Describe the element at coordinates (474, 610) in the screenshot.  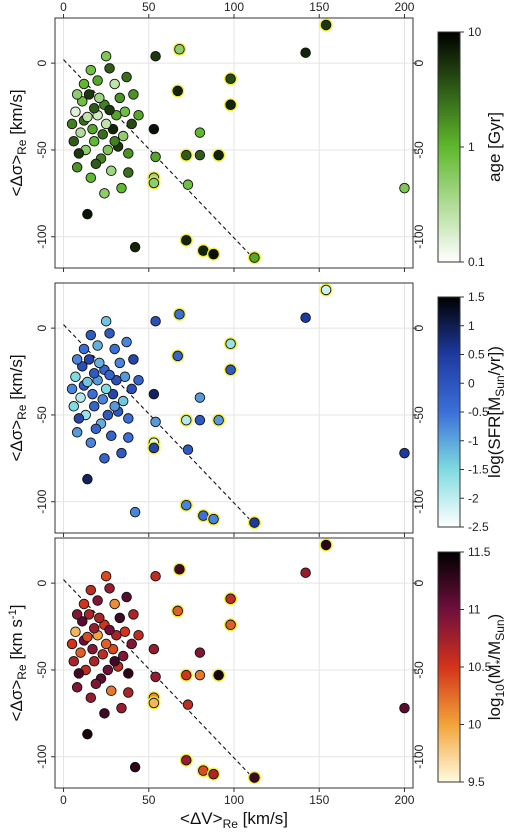
I see `colorbar-tick-label: 11` at that location.